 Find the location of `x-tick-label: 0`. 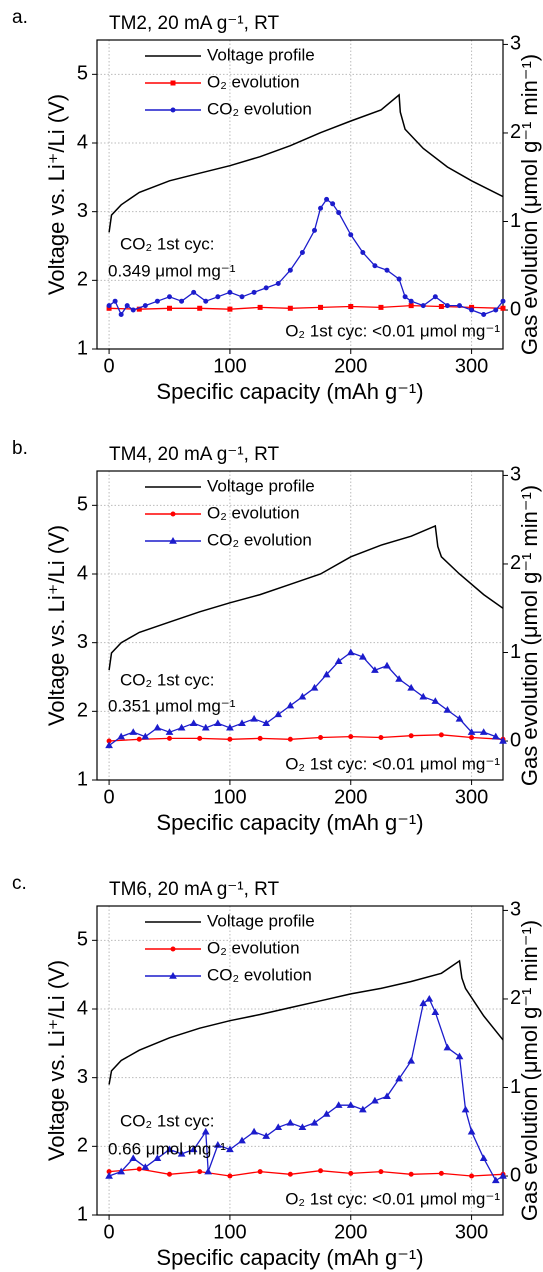

x-tick-label: 0 is located at coordinates (109, 366).